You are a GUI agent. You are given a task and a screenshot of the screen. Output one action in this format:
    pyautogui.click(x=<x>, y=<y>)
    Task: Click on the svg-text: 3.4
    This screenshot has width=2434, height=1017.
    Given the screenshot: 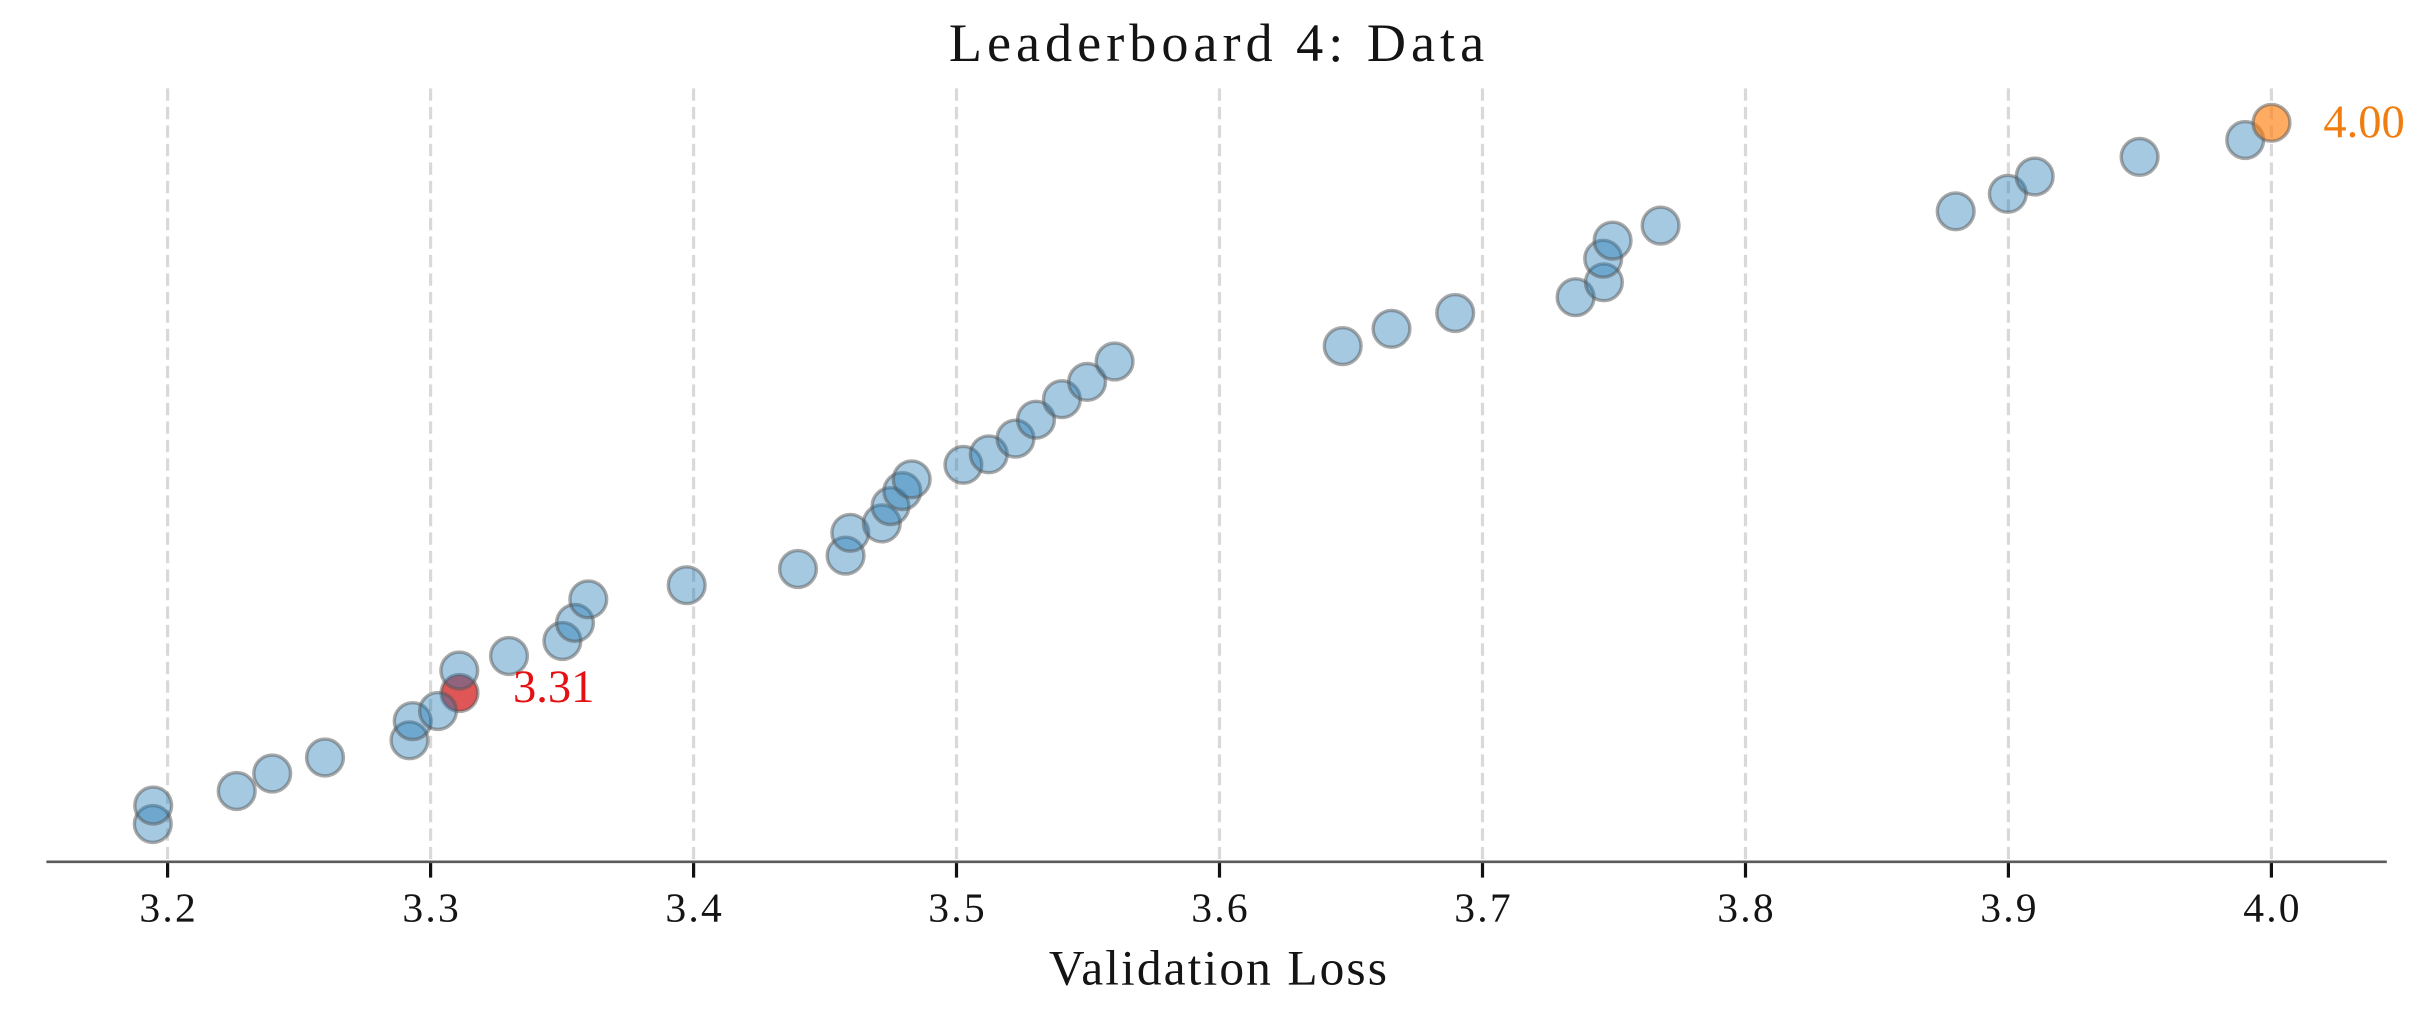 What is the action you would take?
    pyautogui.click(x=694, y=908)
    